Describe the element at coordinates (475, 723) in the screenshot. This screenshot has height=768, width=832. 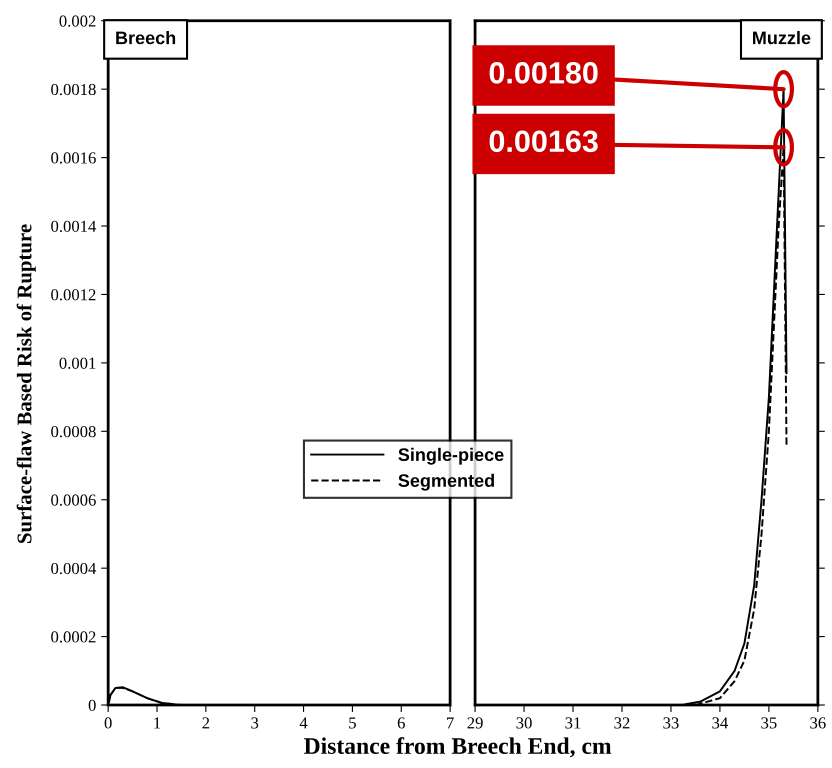
I see `x-tick-label: 29` at that location.